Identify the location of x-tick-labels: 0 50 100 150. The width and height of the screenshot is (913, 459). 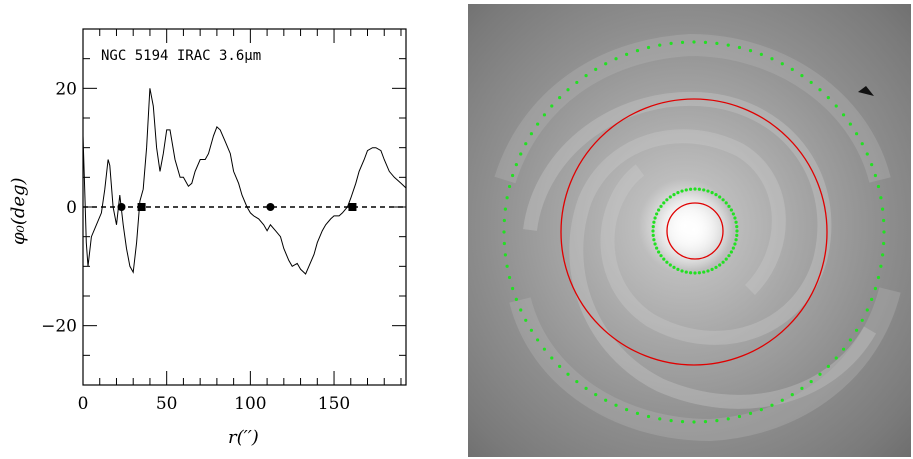
(214, 404).